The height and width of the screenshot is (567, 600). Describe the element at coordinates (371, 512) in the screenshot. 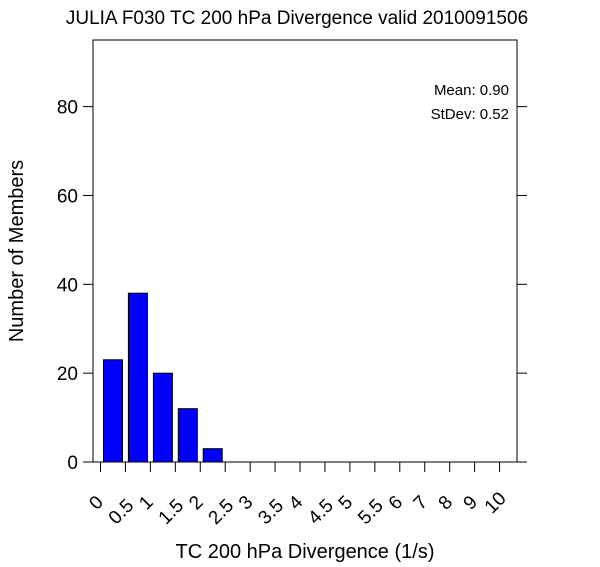

I see `x-tick-label-5.5: 5.5` at that location.